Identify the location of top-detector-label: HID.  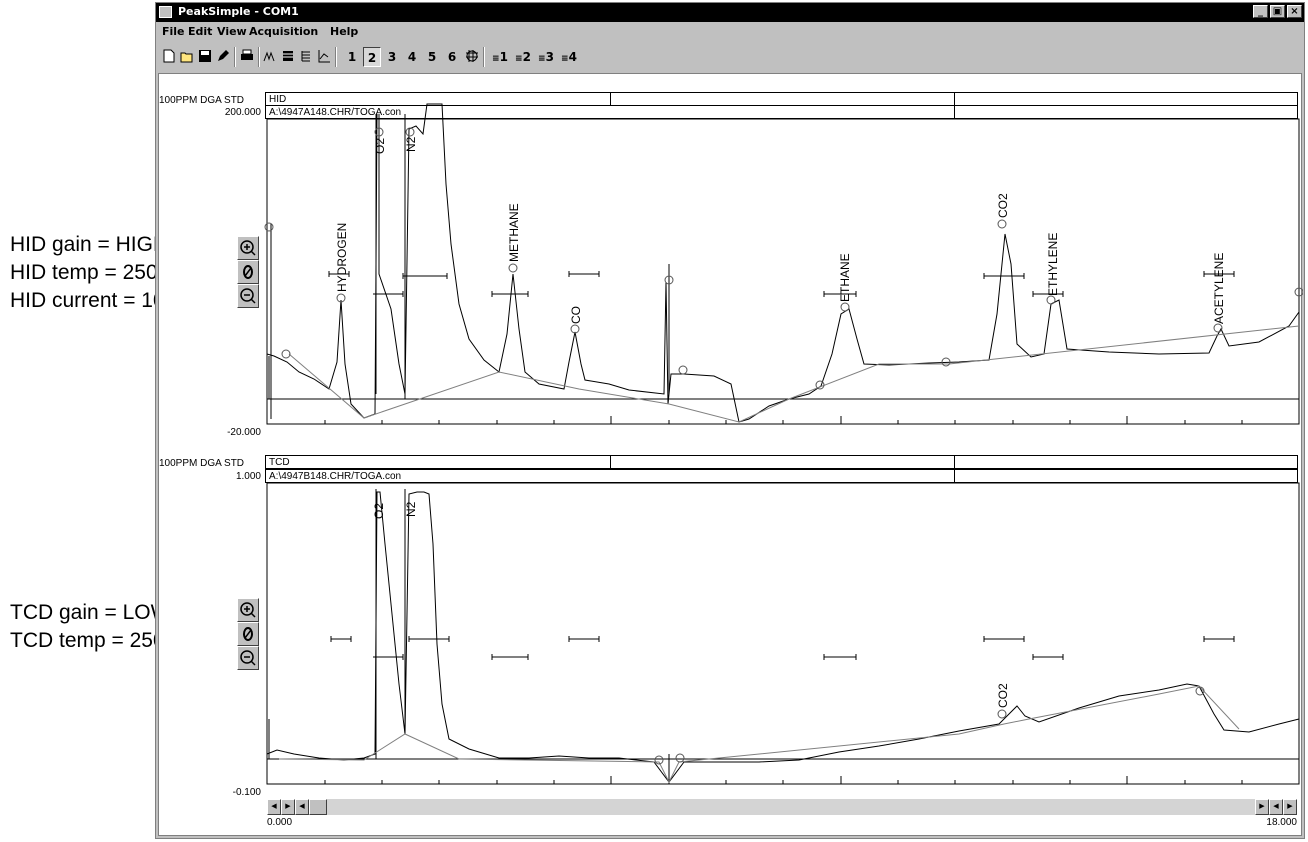
(278, 99).